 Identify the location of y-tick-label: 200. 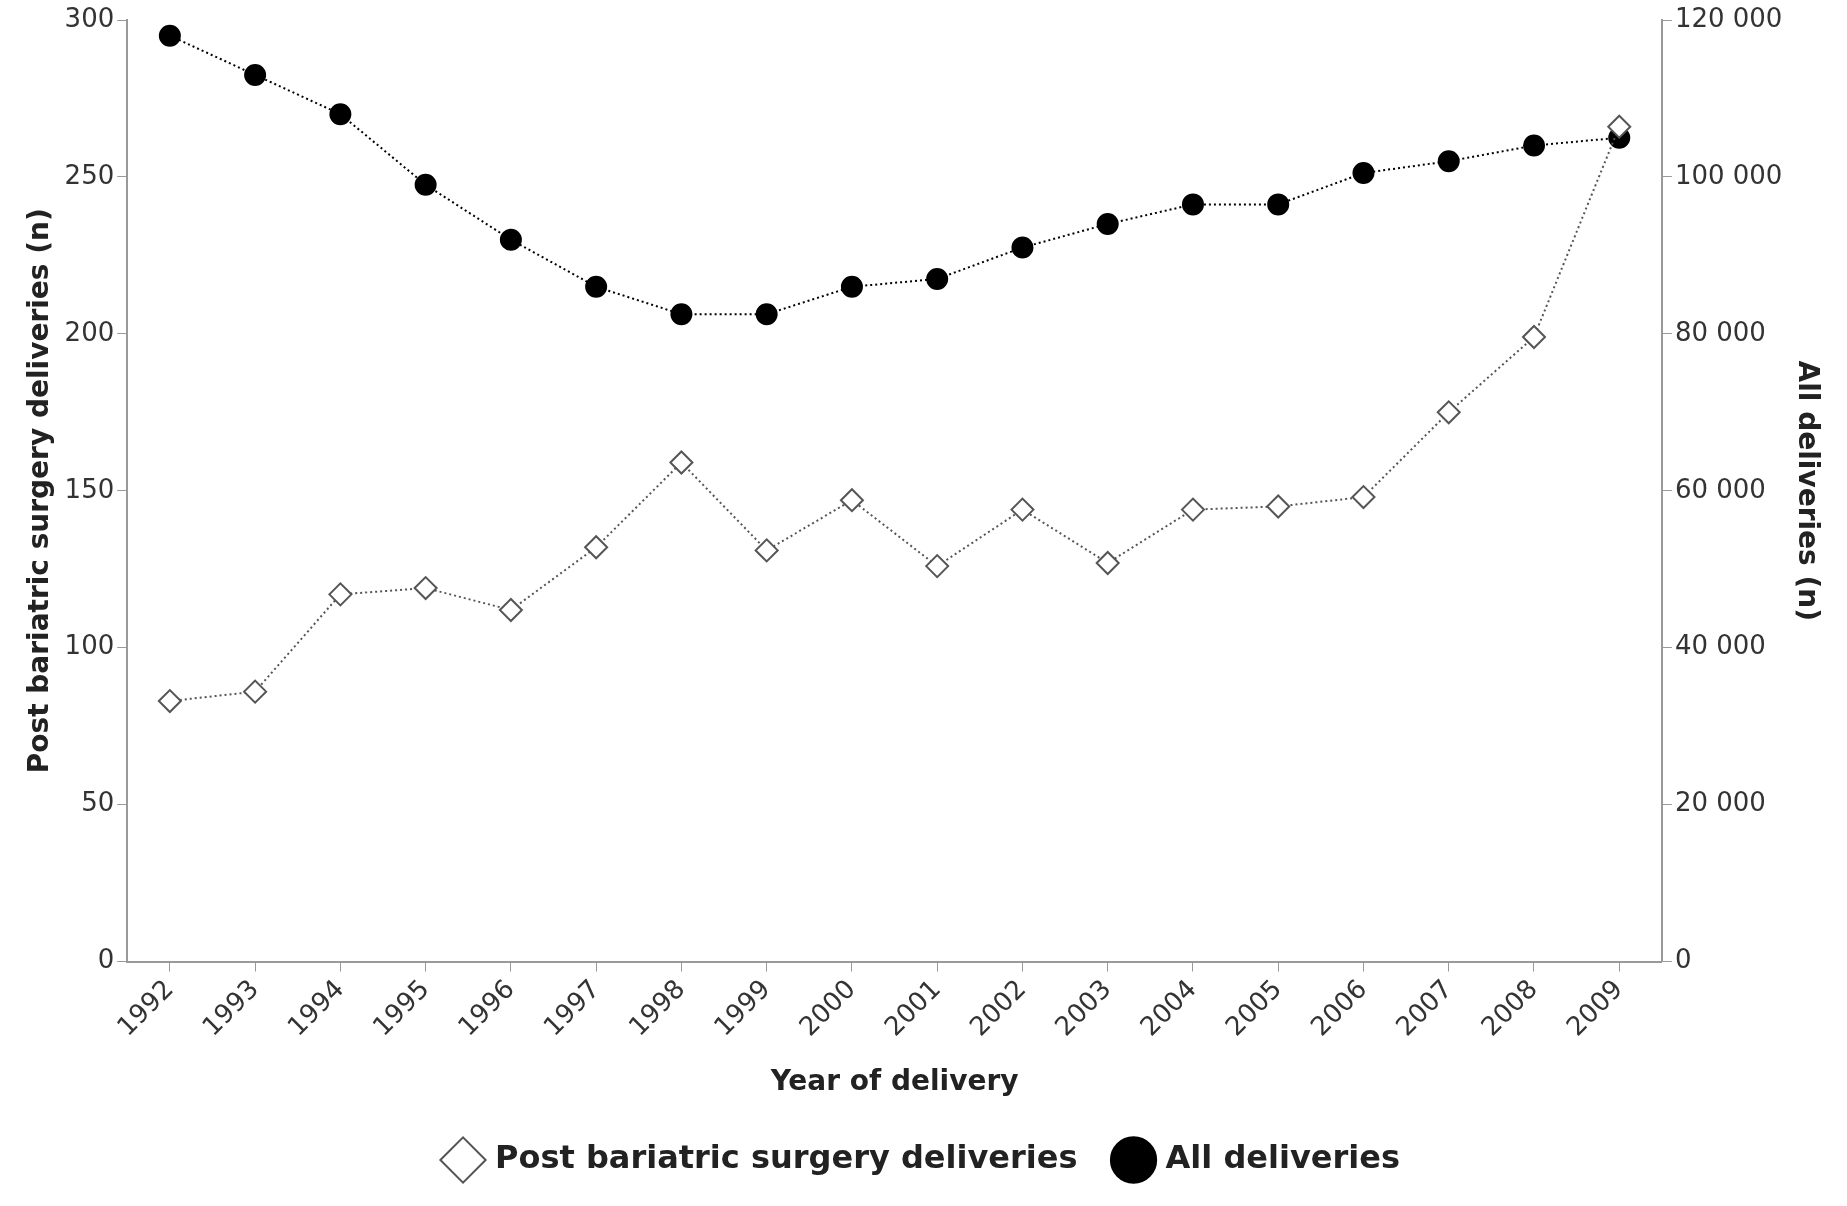
(89, 331).